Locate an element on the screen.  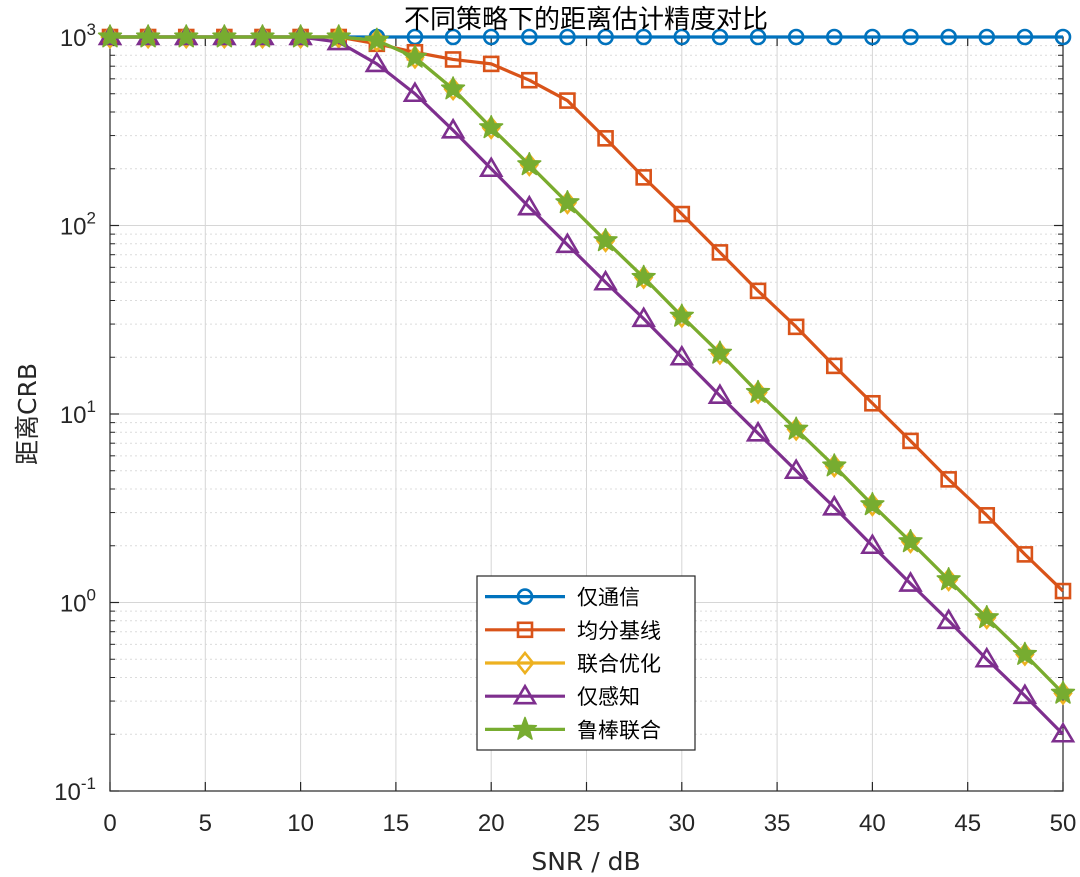
legend-label: 均分基线 is located at coordinates (619, 631).